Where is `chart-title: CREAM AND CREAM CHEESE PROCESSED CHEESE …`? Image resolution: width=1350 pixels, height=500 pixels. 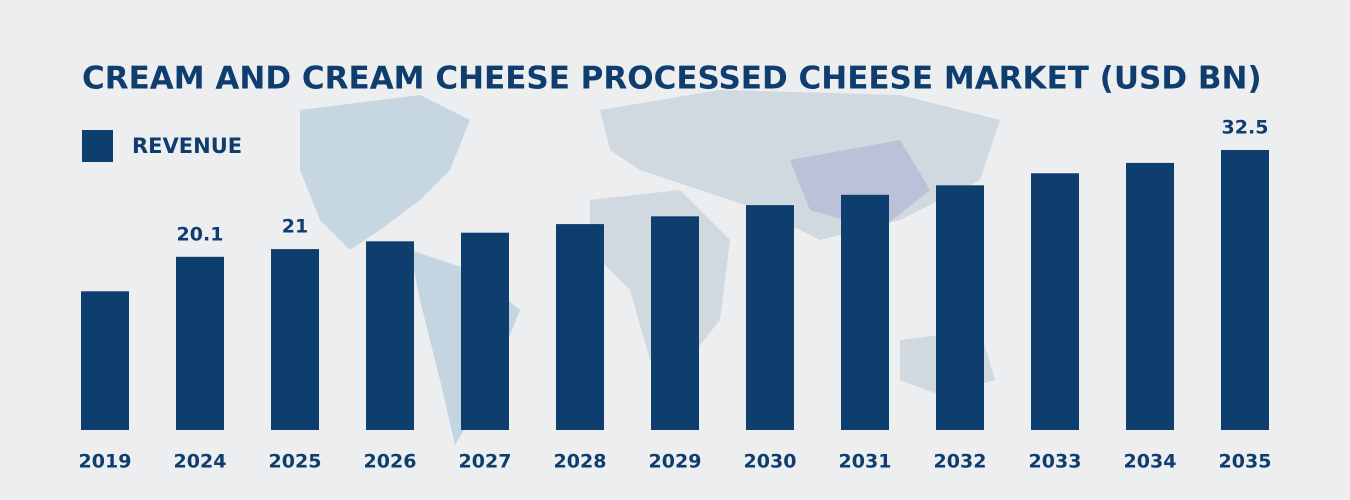
chart-title: CREAM AND CREAM CHEESE PROCESSED CHEESE … is located at coordinates (672, 79).